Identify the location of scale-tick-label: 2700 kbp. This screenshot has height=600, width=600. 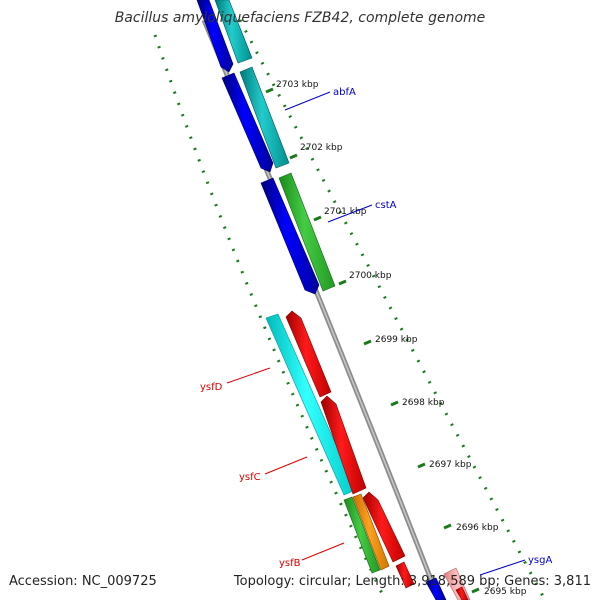
(370, 276).